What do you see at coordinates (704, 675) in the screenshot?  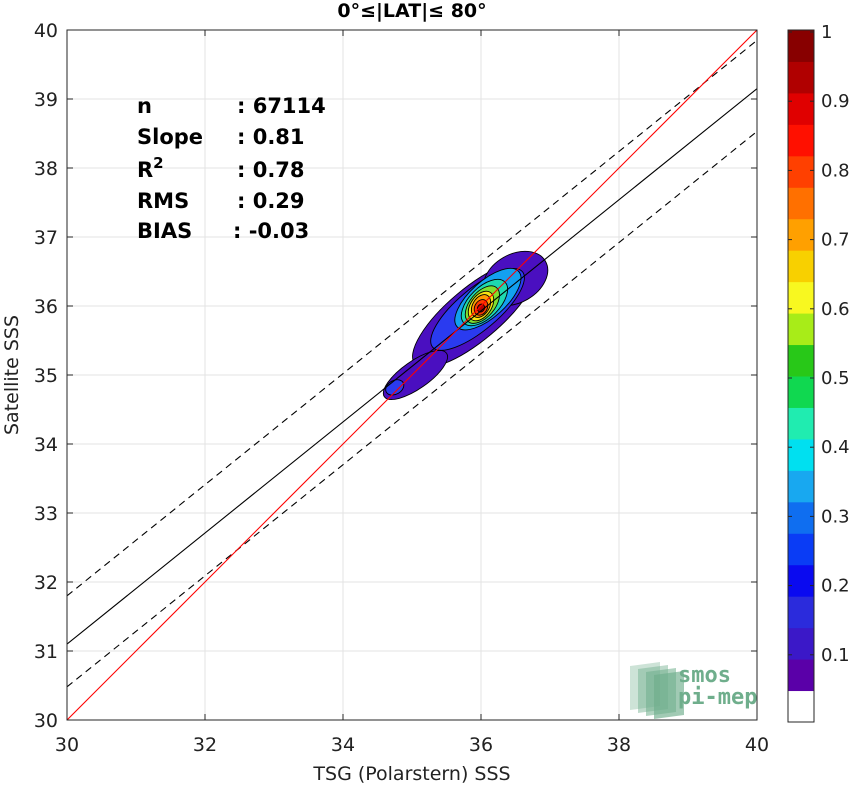 I see `logo-line1: smos` at bounding box center [704, 675].